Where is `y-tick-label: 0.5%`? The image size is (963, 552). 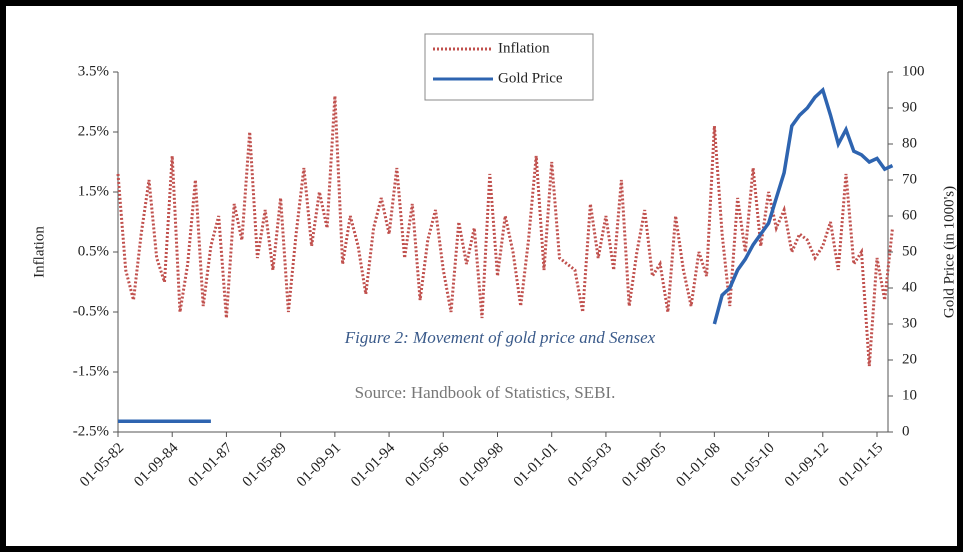
y-tick-label: 0.5% is located at coordinates (93, 251).